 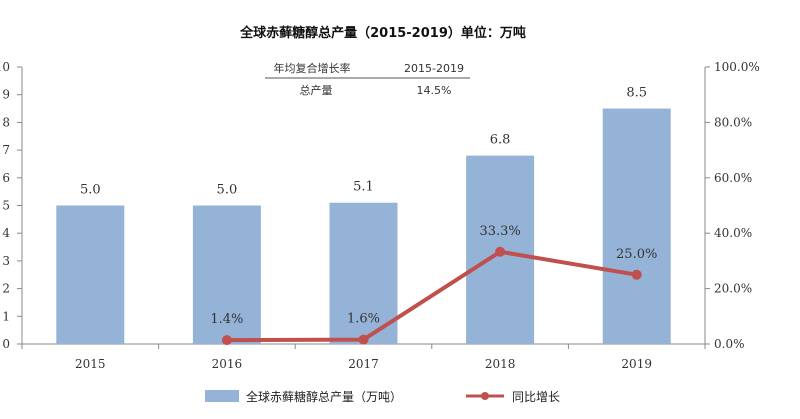 What do you see at coordinates (6, 95) in the screenshot?
I see `left-tick-label: 9` at bounding box center [6, 95].